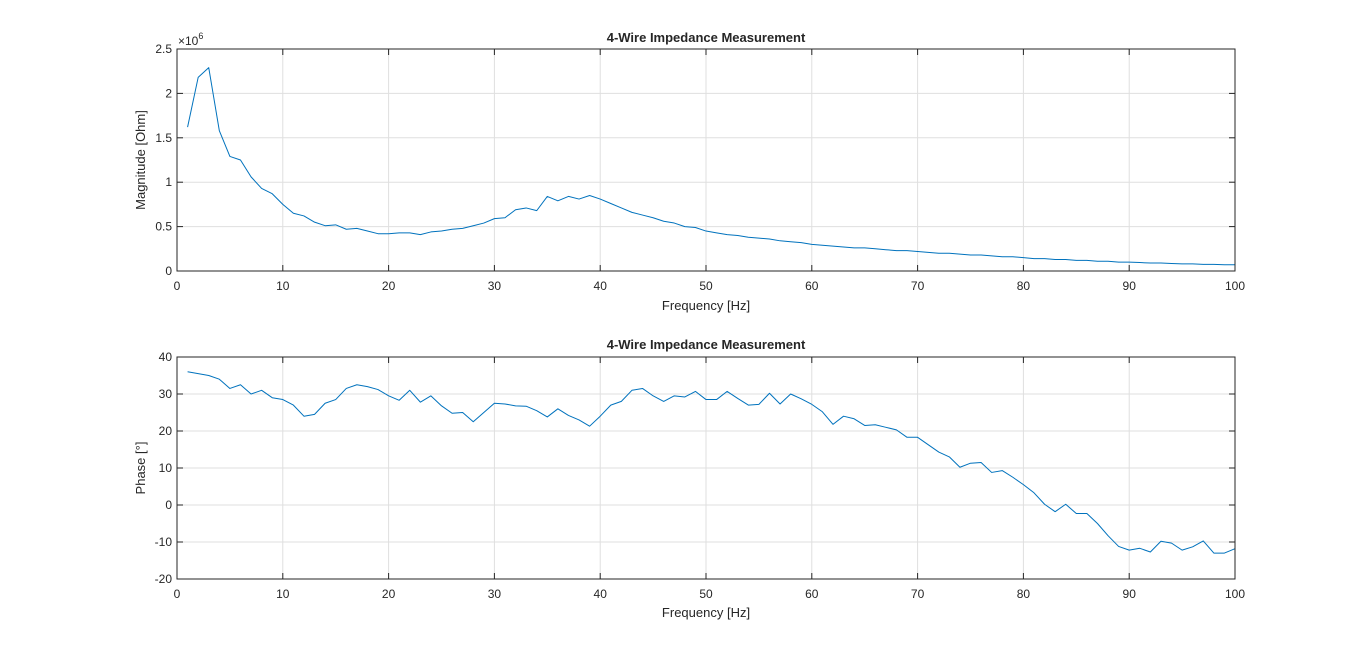 The image size is (1366, 651). Describe the element at coordinates (177, 286) in the screenshot. I see `magnitude-xtick-label: 0` at that location.